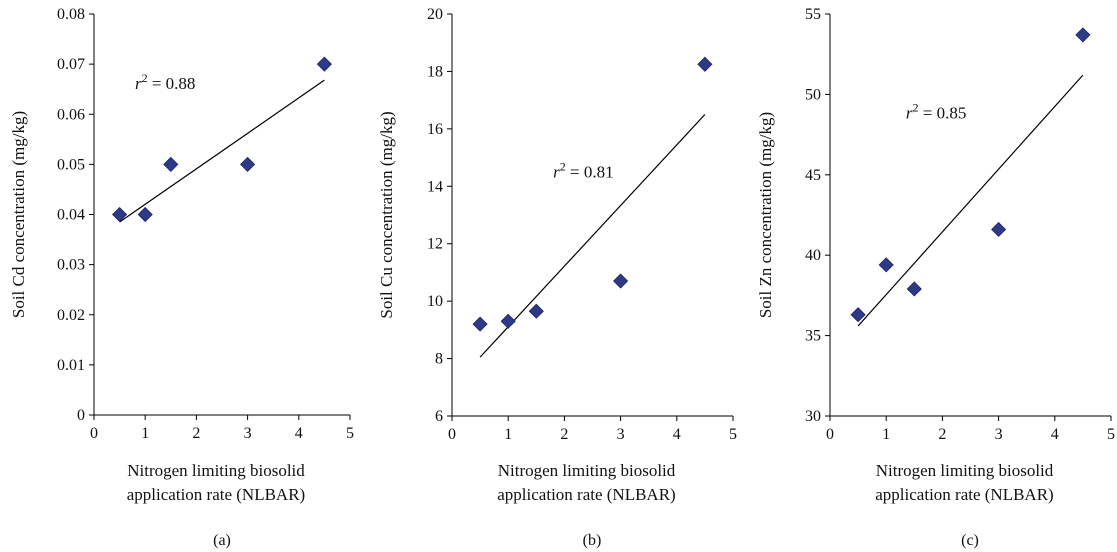 The image size is (1117, 552). Describe the element at coordinates (71, 164) in the screenshot. I see `y-tick-label: 0.05` at that location.